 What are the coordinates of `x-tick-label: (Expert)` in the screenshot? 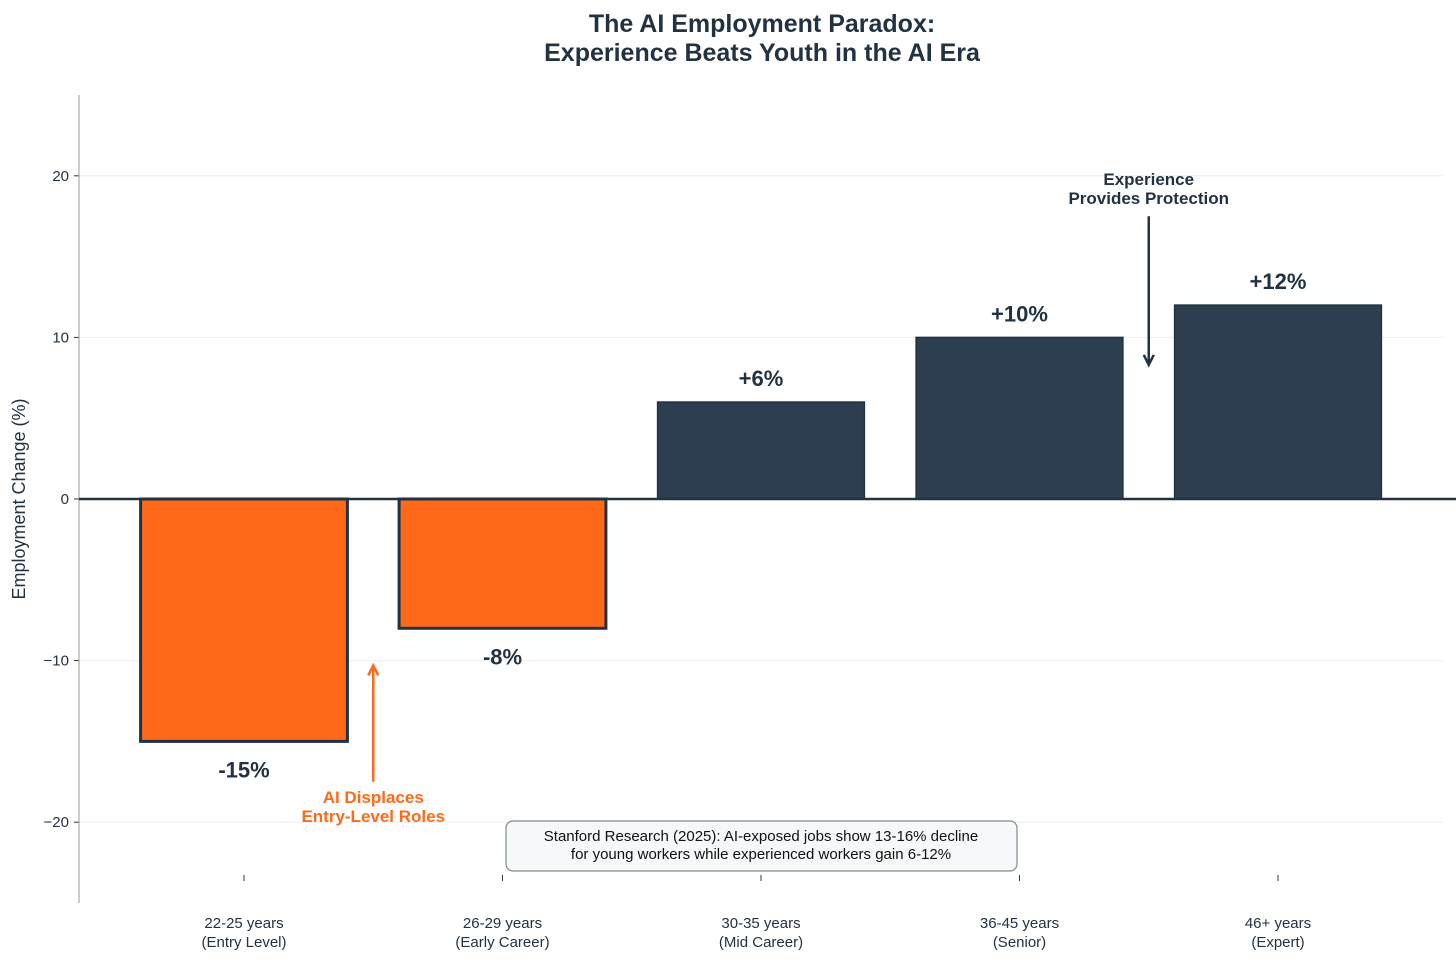 It's located at (1277, 942).